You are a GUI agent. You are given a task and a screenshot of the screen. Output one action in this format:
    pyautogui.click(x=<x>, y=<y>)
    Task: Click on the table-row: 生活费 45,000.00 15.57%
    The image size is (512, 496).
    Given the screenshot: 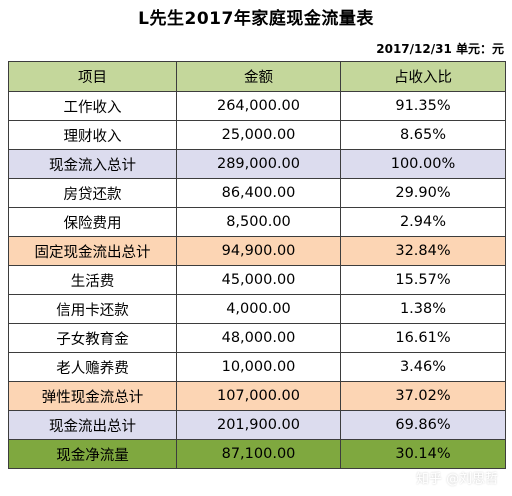 What is the action you would take?
    pyautogui.click(x=257, y=280)
    